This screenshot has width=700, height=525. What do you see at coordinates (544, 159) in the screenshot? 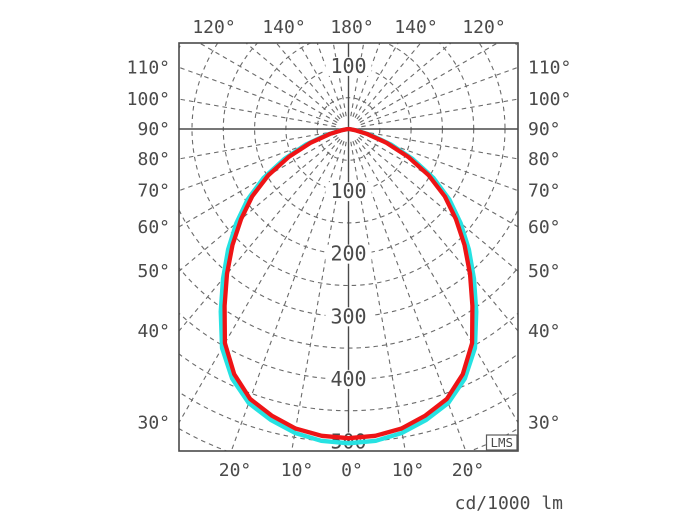
I see `angle-label-right: 80°` at bounding box center [544, 159].